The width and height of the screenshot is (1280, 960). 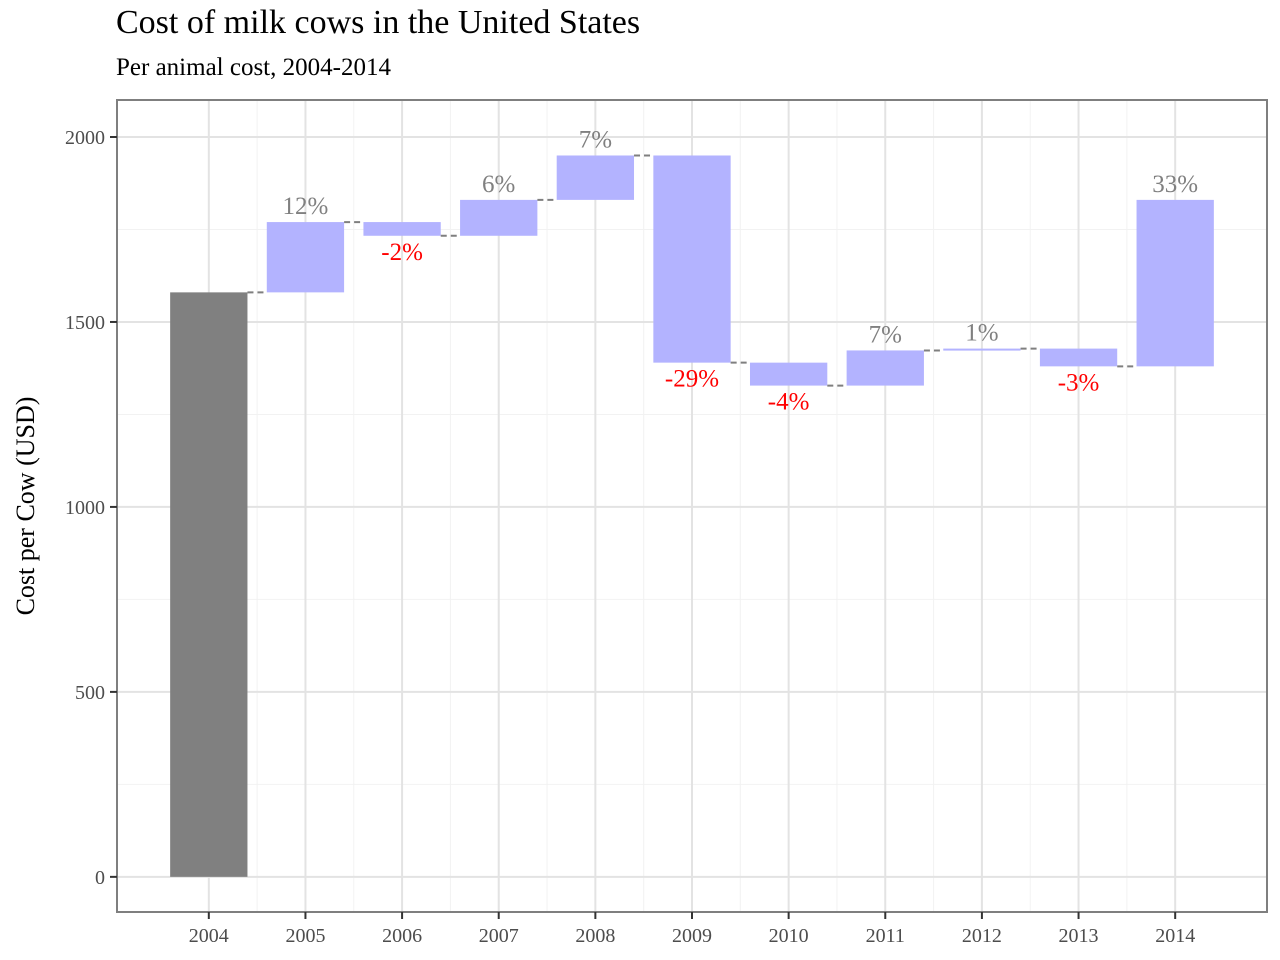 I want to click on chart-subtitle: Per animal cost, 2004-2014, so click(x=253, y=67).